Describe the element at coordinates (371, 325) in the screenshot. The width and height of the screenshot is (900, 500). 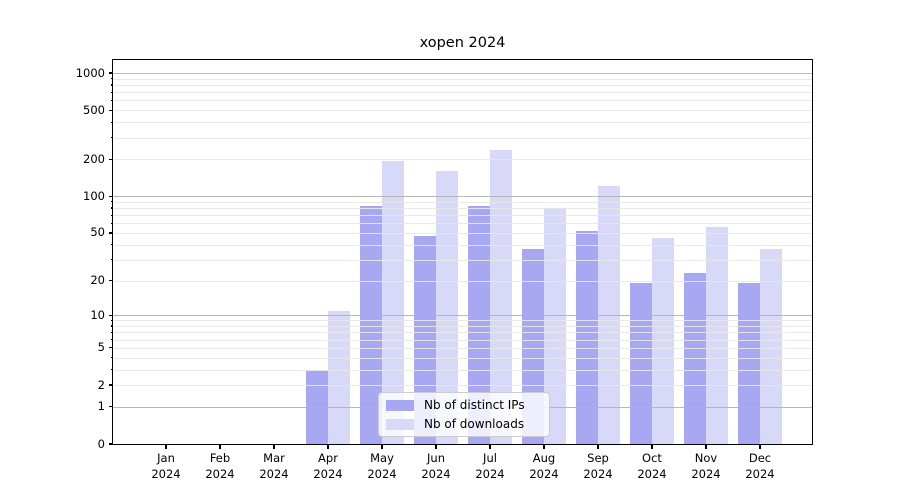
I see `bar-ips-may` at that location.